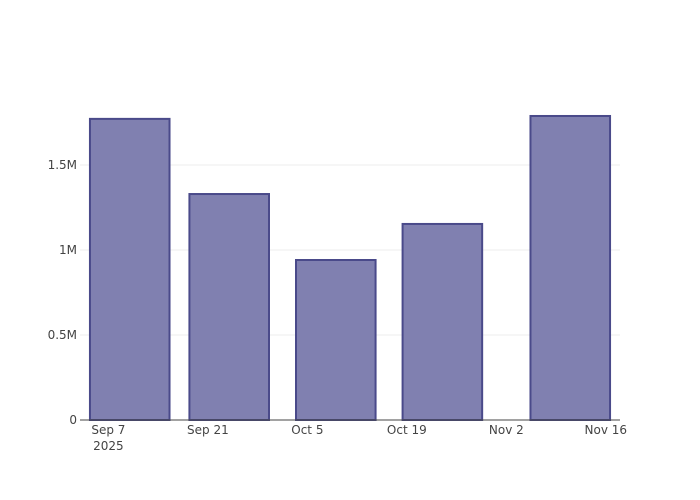 The width and height of the screenshot is (700, 500). I want to click on x-tick-label: Sep 21, so click(208, 430).